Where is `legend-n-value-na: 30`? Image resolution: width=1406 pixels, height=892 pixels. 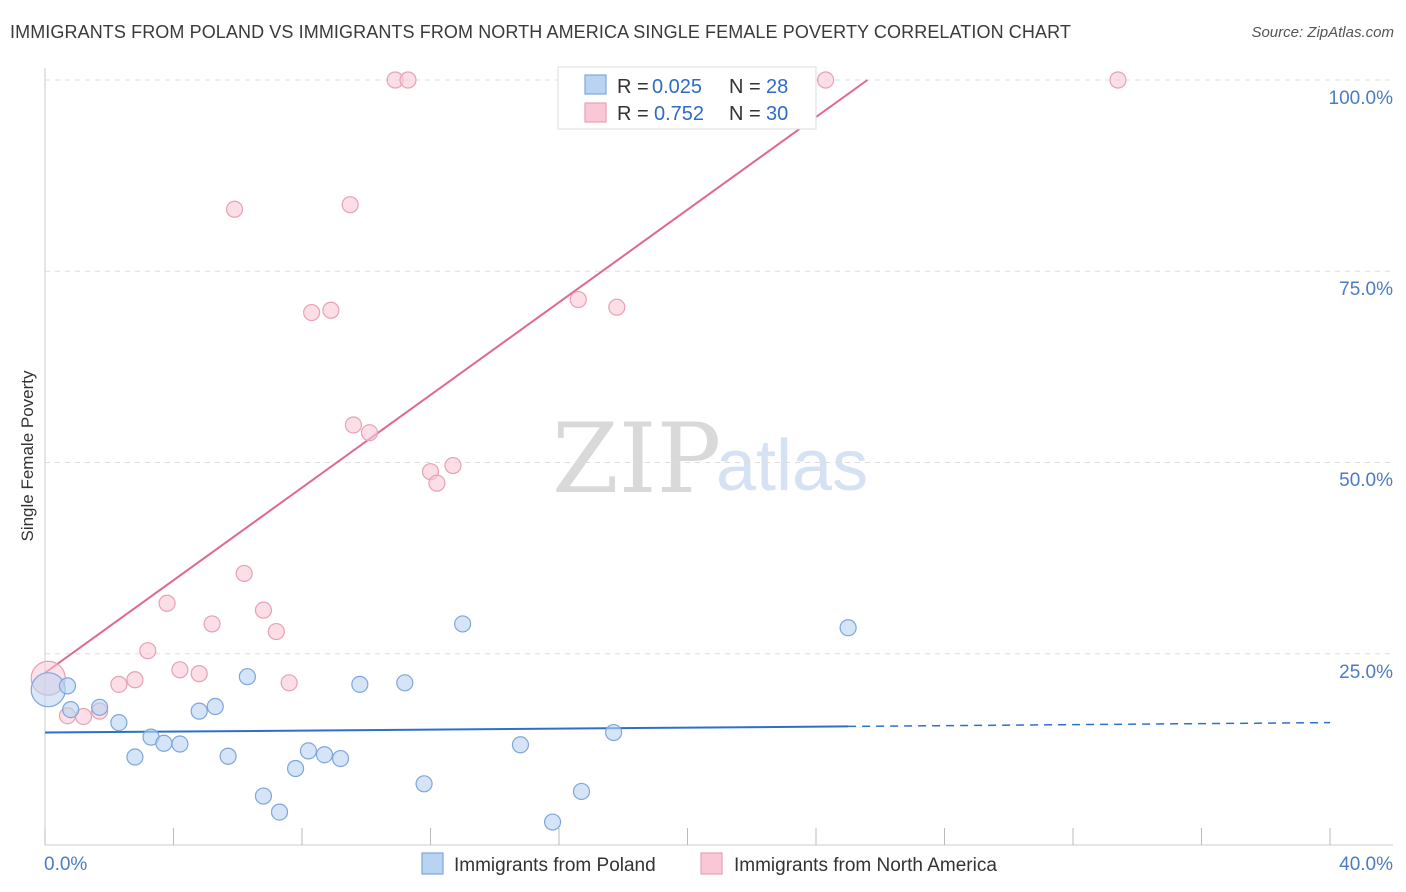 legend-n-value-na: 30 is located at coordinates (777, 114).